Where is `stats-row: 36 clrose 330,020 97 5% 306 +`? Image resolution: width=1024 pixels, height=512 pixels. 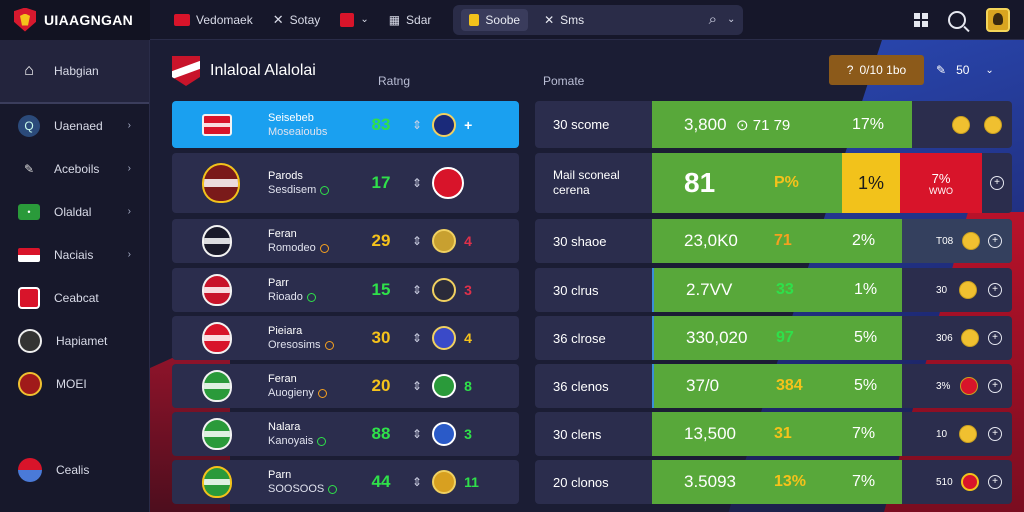 stats-row: 36 clrose 330,020 97 5% 306 + is located at coordinates (773, 338).